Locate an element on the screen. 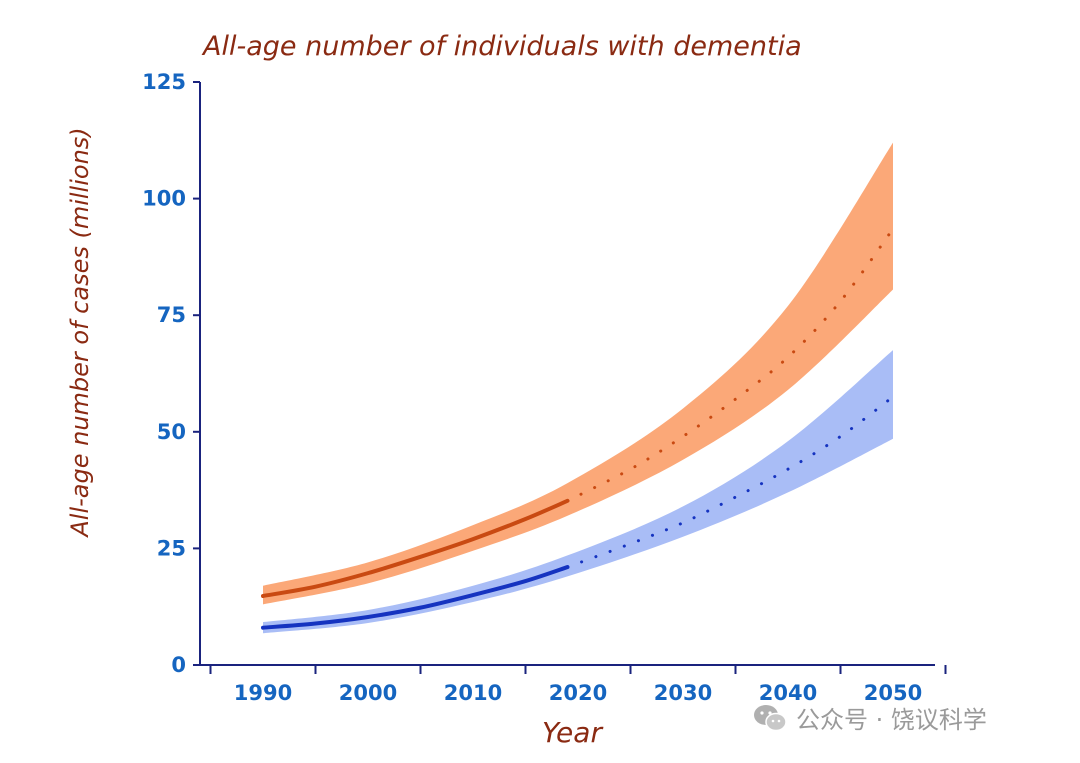 This screenshot has height=763, width=1080. wechat-icon is located at coordinates (770, 717).